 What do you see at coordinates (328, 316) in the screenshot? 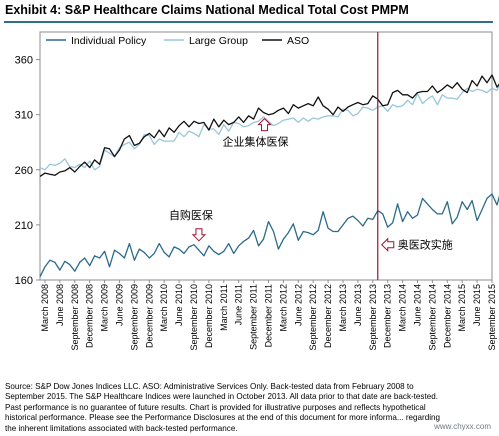
I see `x-tick-label: December 2012` at bounding box center [328, 316].